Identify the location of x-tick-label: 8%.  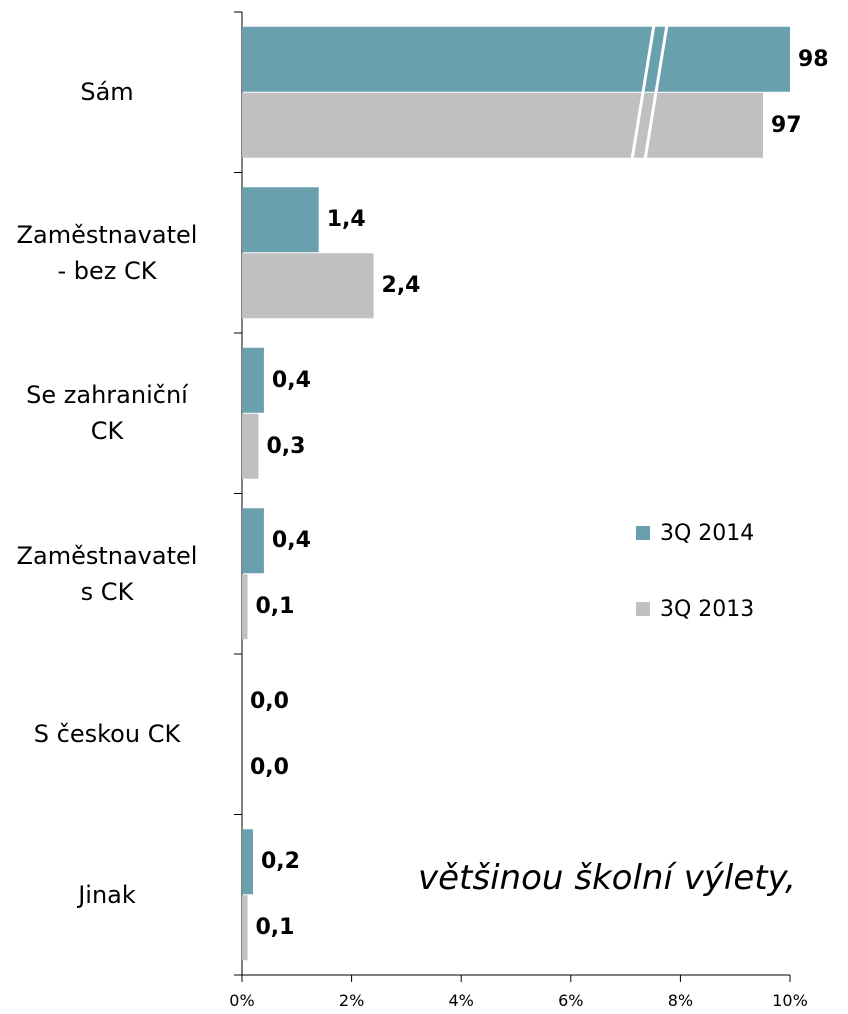
(680, 1000).